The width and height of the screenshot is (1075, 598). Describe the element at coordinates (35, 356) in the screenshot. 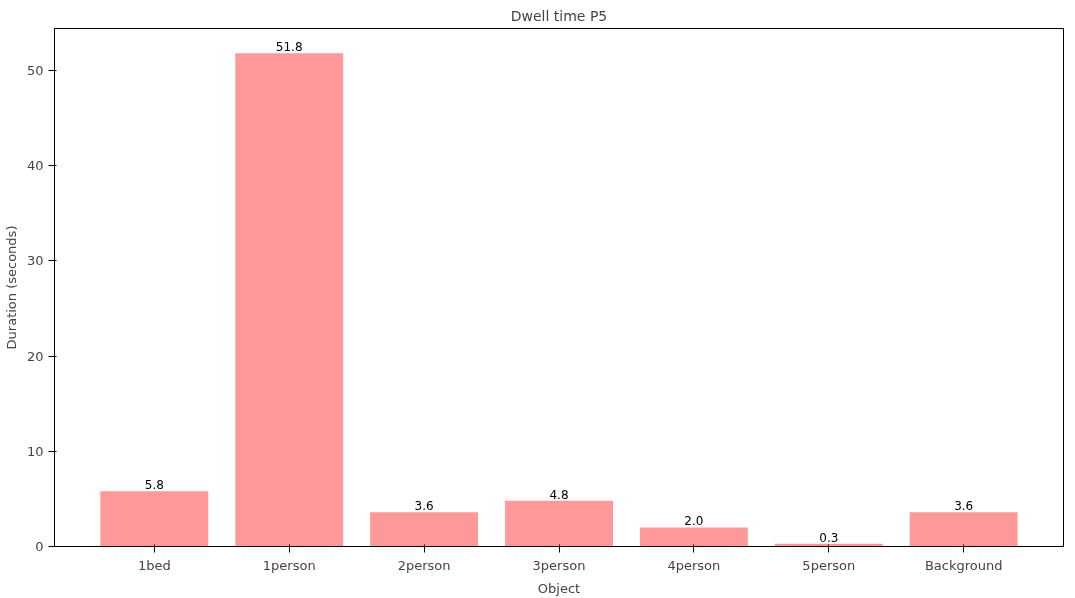

I see `y-tick-label: 20` at that location.